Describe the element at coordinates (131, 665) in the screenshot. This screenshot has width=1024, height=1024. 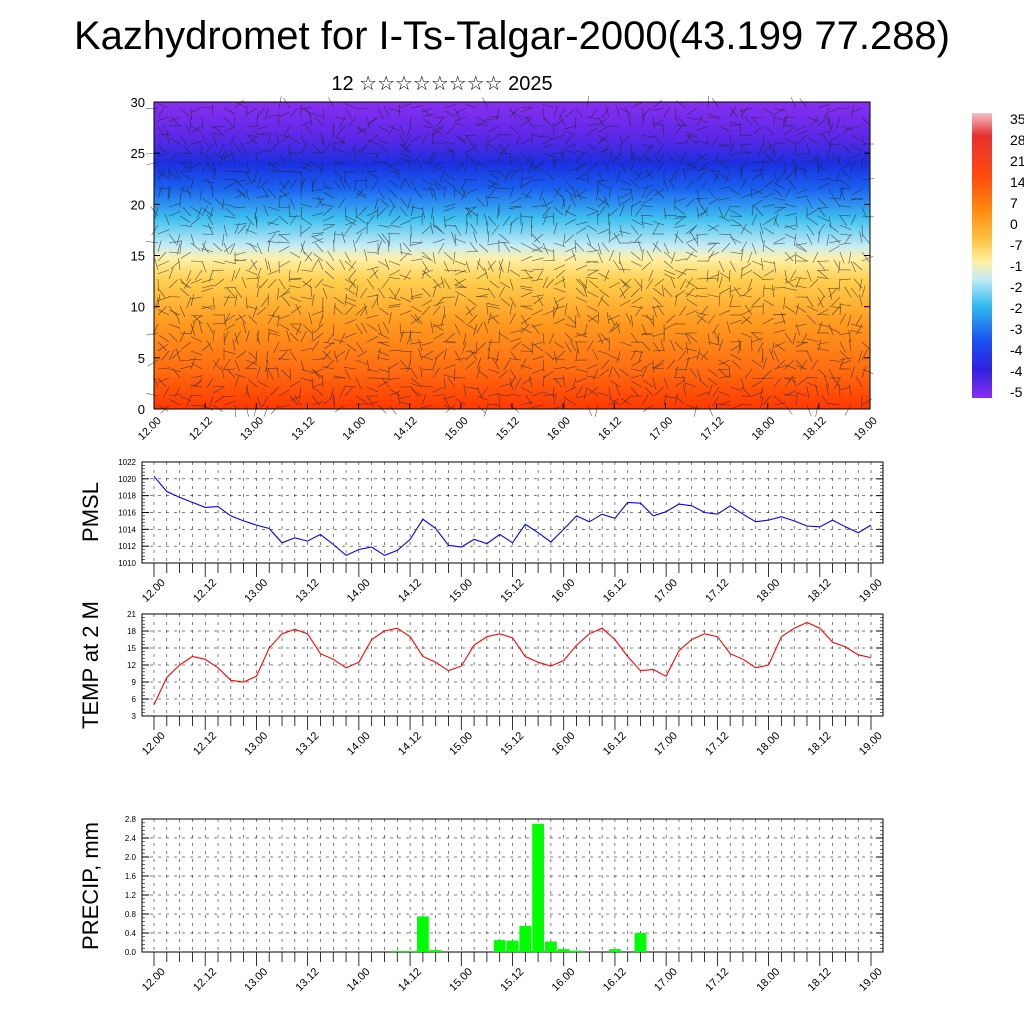
I see `y-tick-label: 12` at that location.